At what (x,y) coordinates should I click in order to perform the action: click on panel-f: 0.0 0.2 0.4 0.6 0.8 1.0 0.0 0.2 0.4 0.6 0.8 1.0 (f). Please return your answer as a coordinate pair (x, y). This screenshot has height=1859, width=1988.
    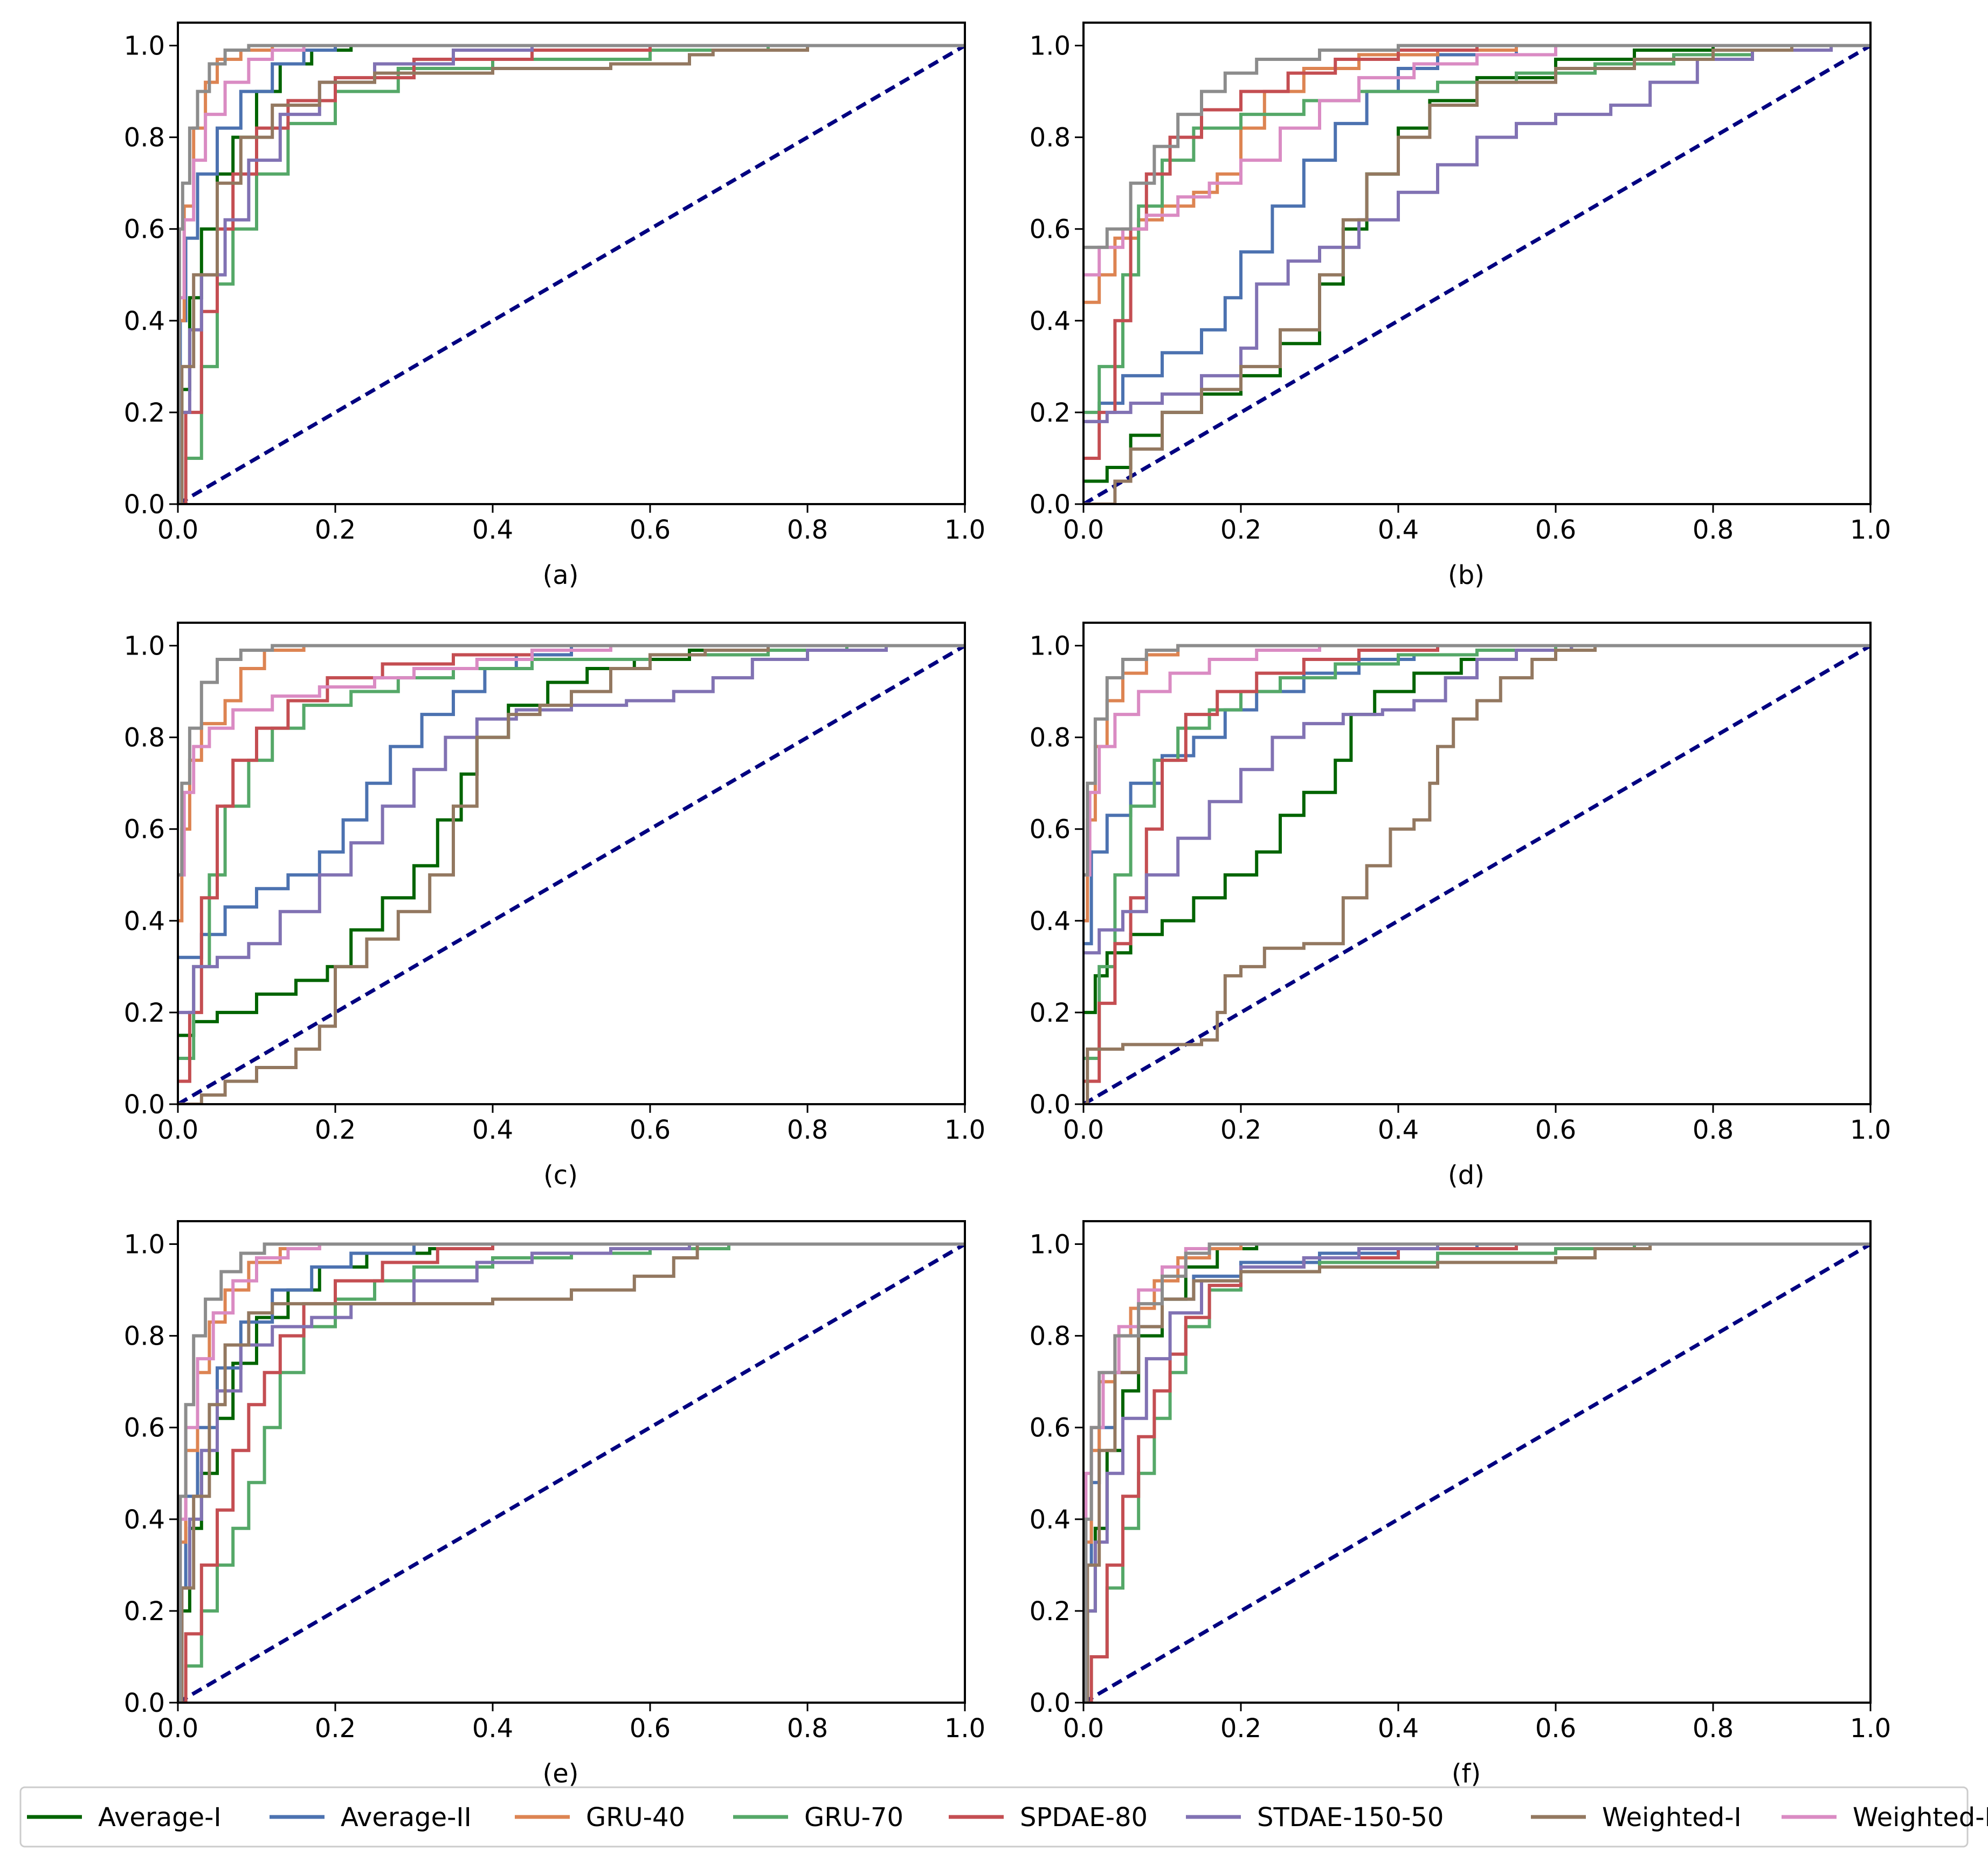
    Looking at the image, I should click on (1460, 1504).